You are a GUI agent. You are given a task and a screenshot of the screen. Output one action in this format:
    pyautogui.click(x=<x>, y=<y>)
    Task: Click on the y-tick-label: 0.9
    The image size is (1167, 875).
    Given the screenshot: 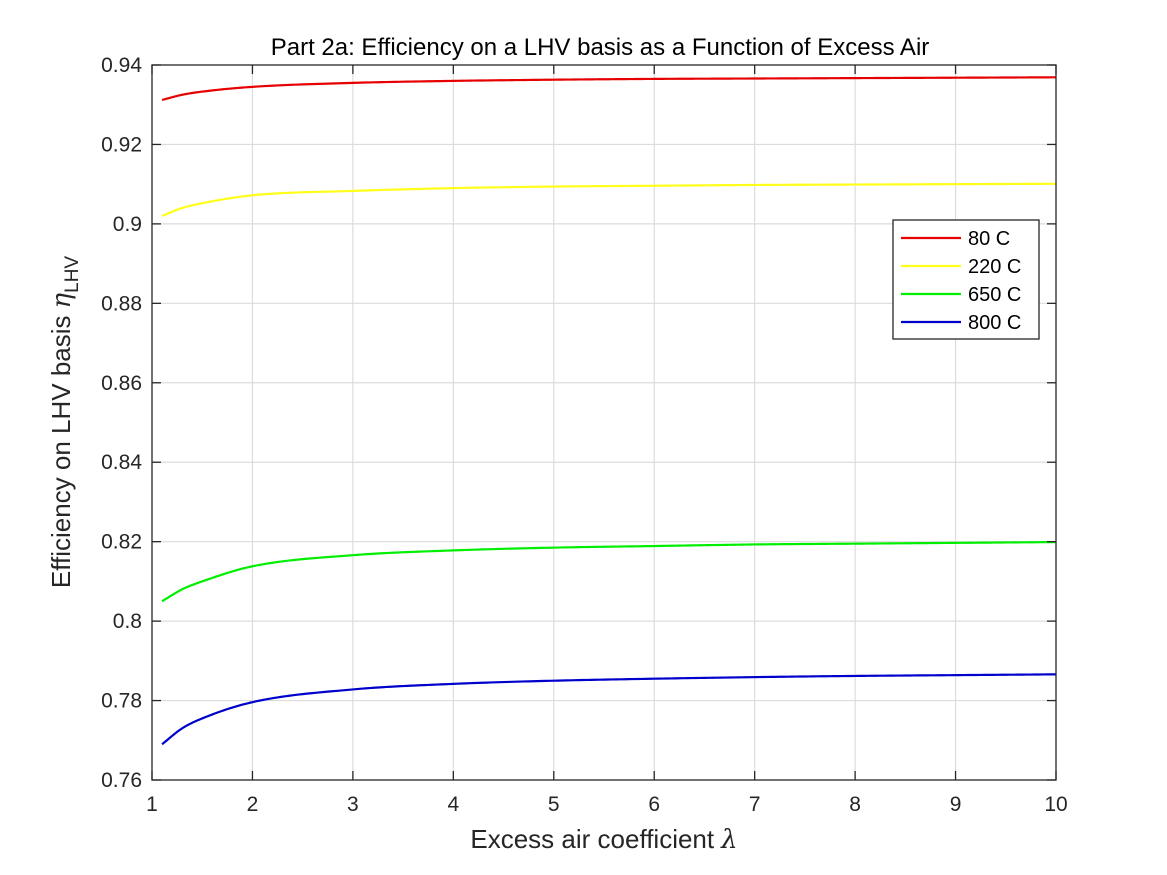 What is the action you would take?
    pyautogui.click(x=127, y=224)
    